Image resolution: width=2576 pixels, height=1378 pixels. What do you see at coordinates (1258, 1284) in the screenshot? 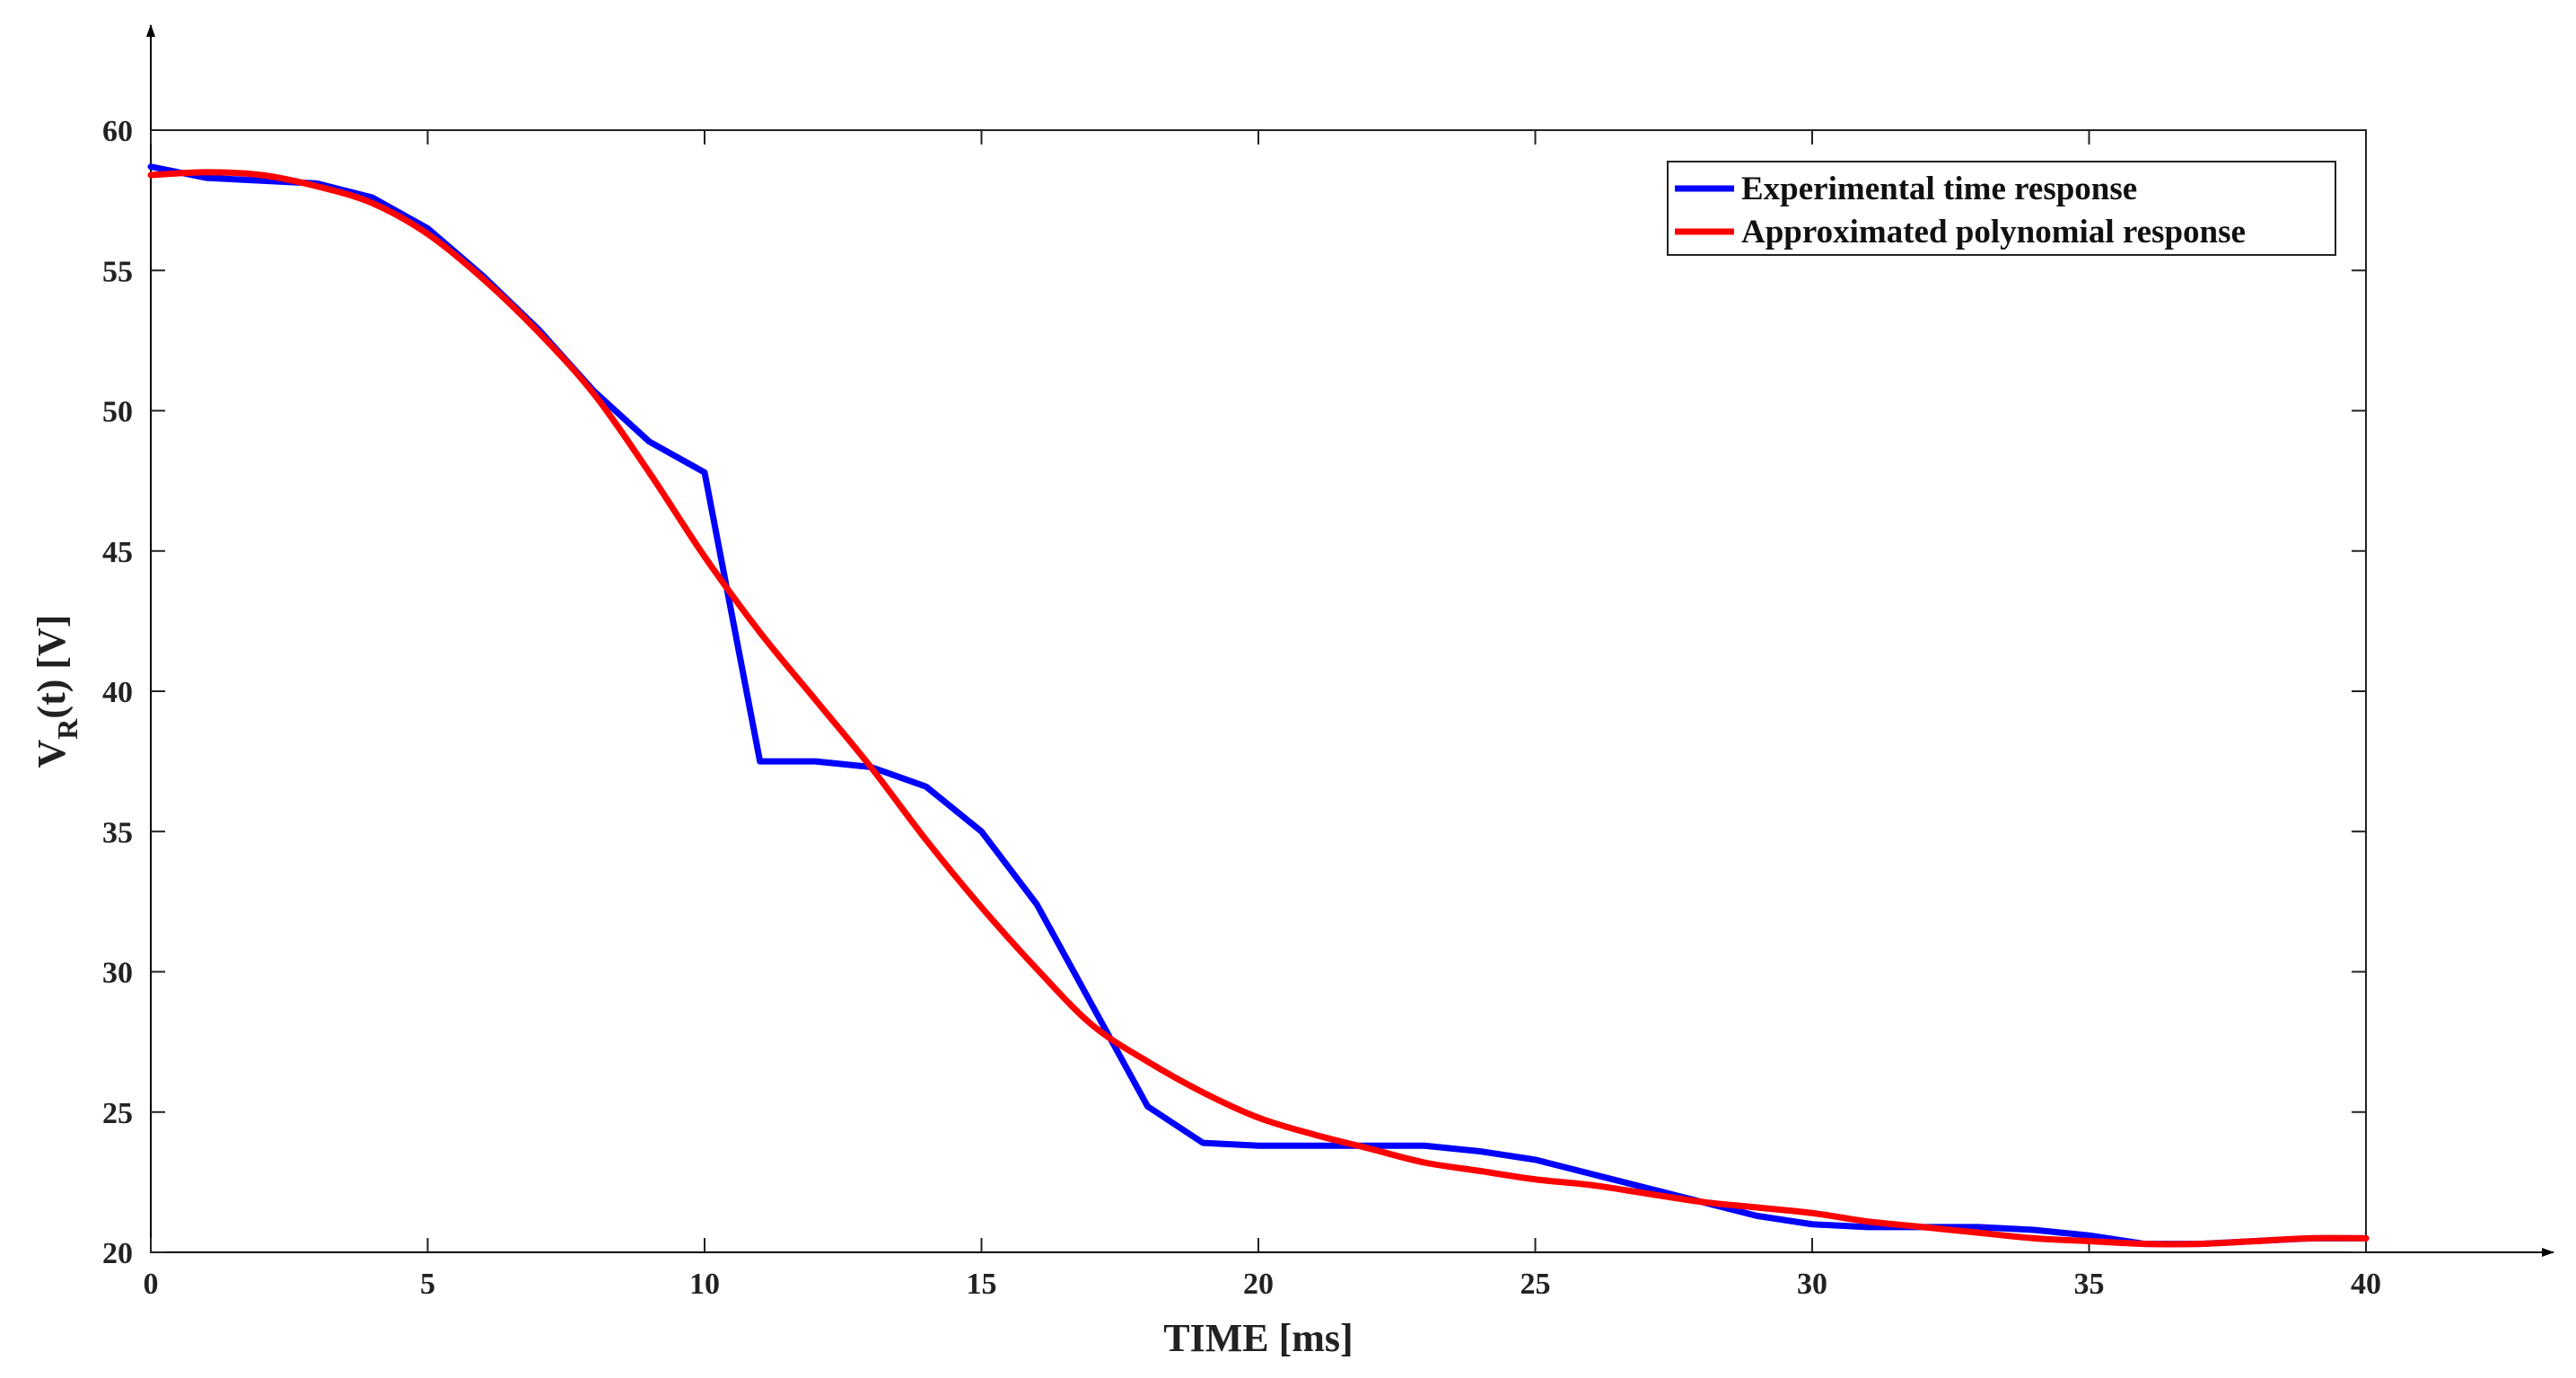
I see `x-tick-label: 20` at bounding box center [1258, 1284].